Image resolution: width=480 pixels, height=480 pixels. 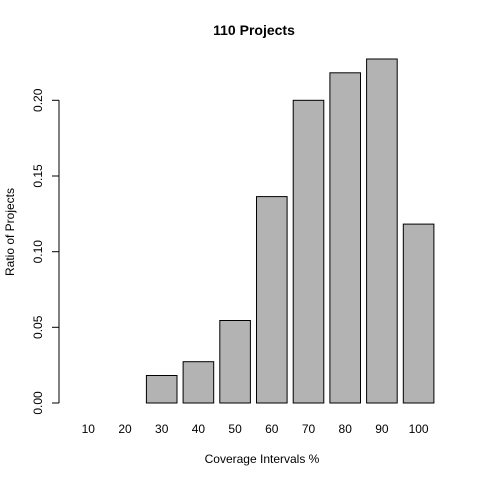 What do you see at coordinates (38, 403) in the screenshot?
I see `y-tick-label: 0.00` at bounding box center [38, 403].